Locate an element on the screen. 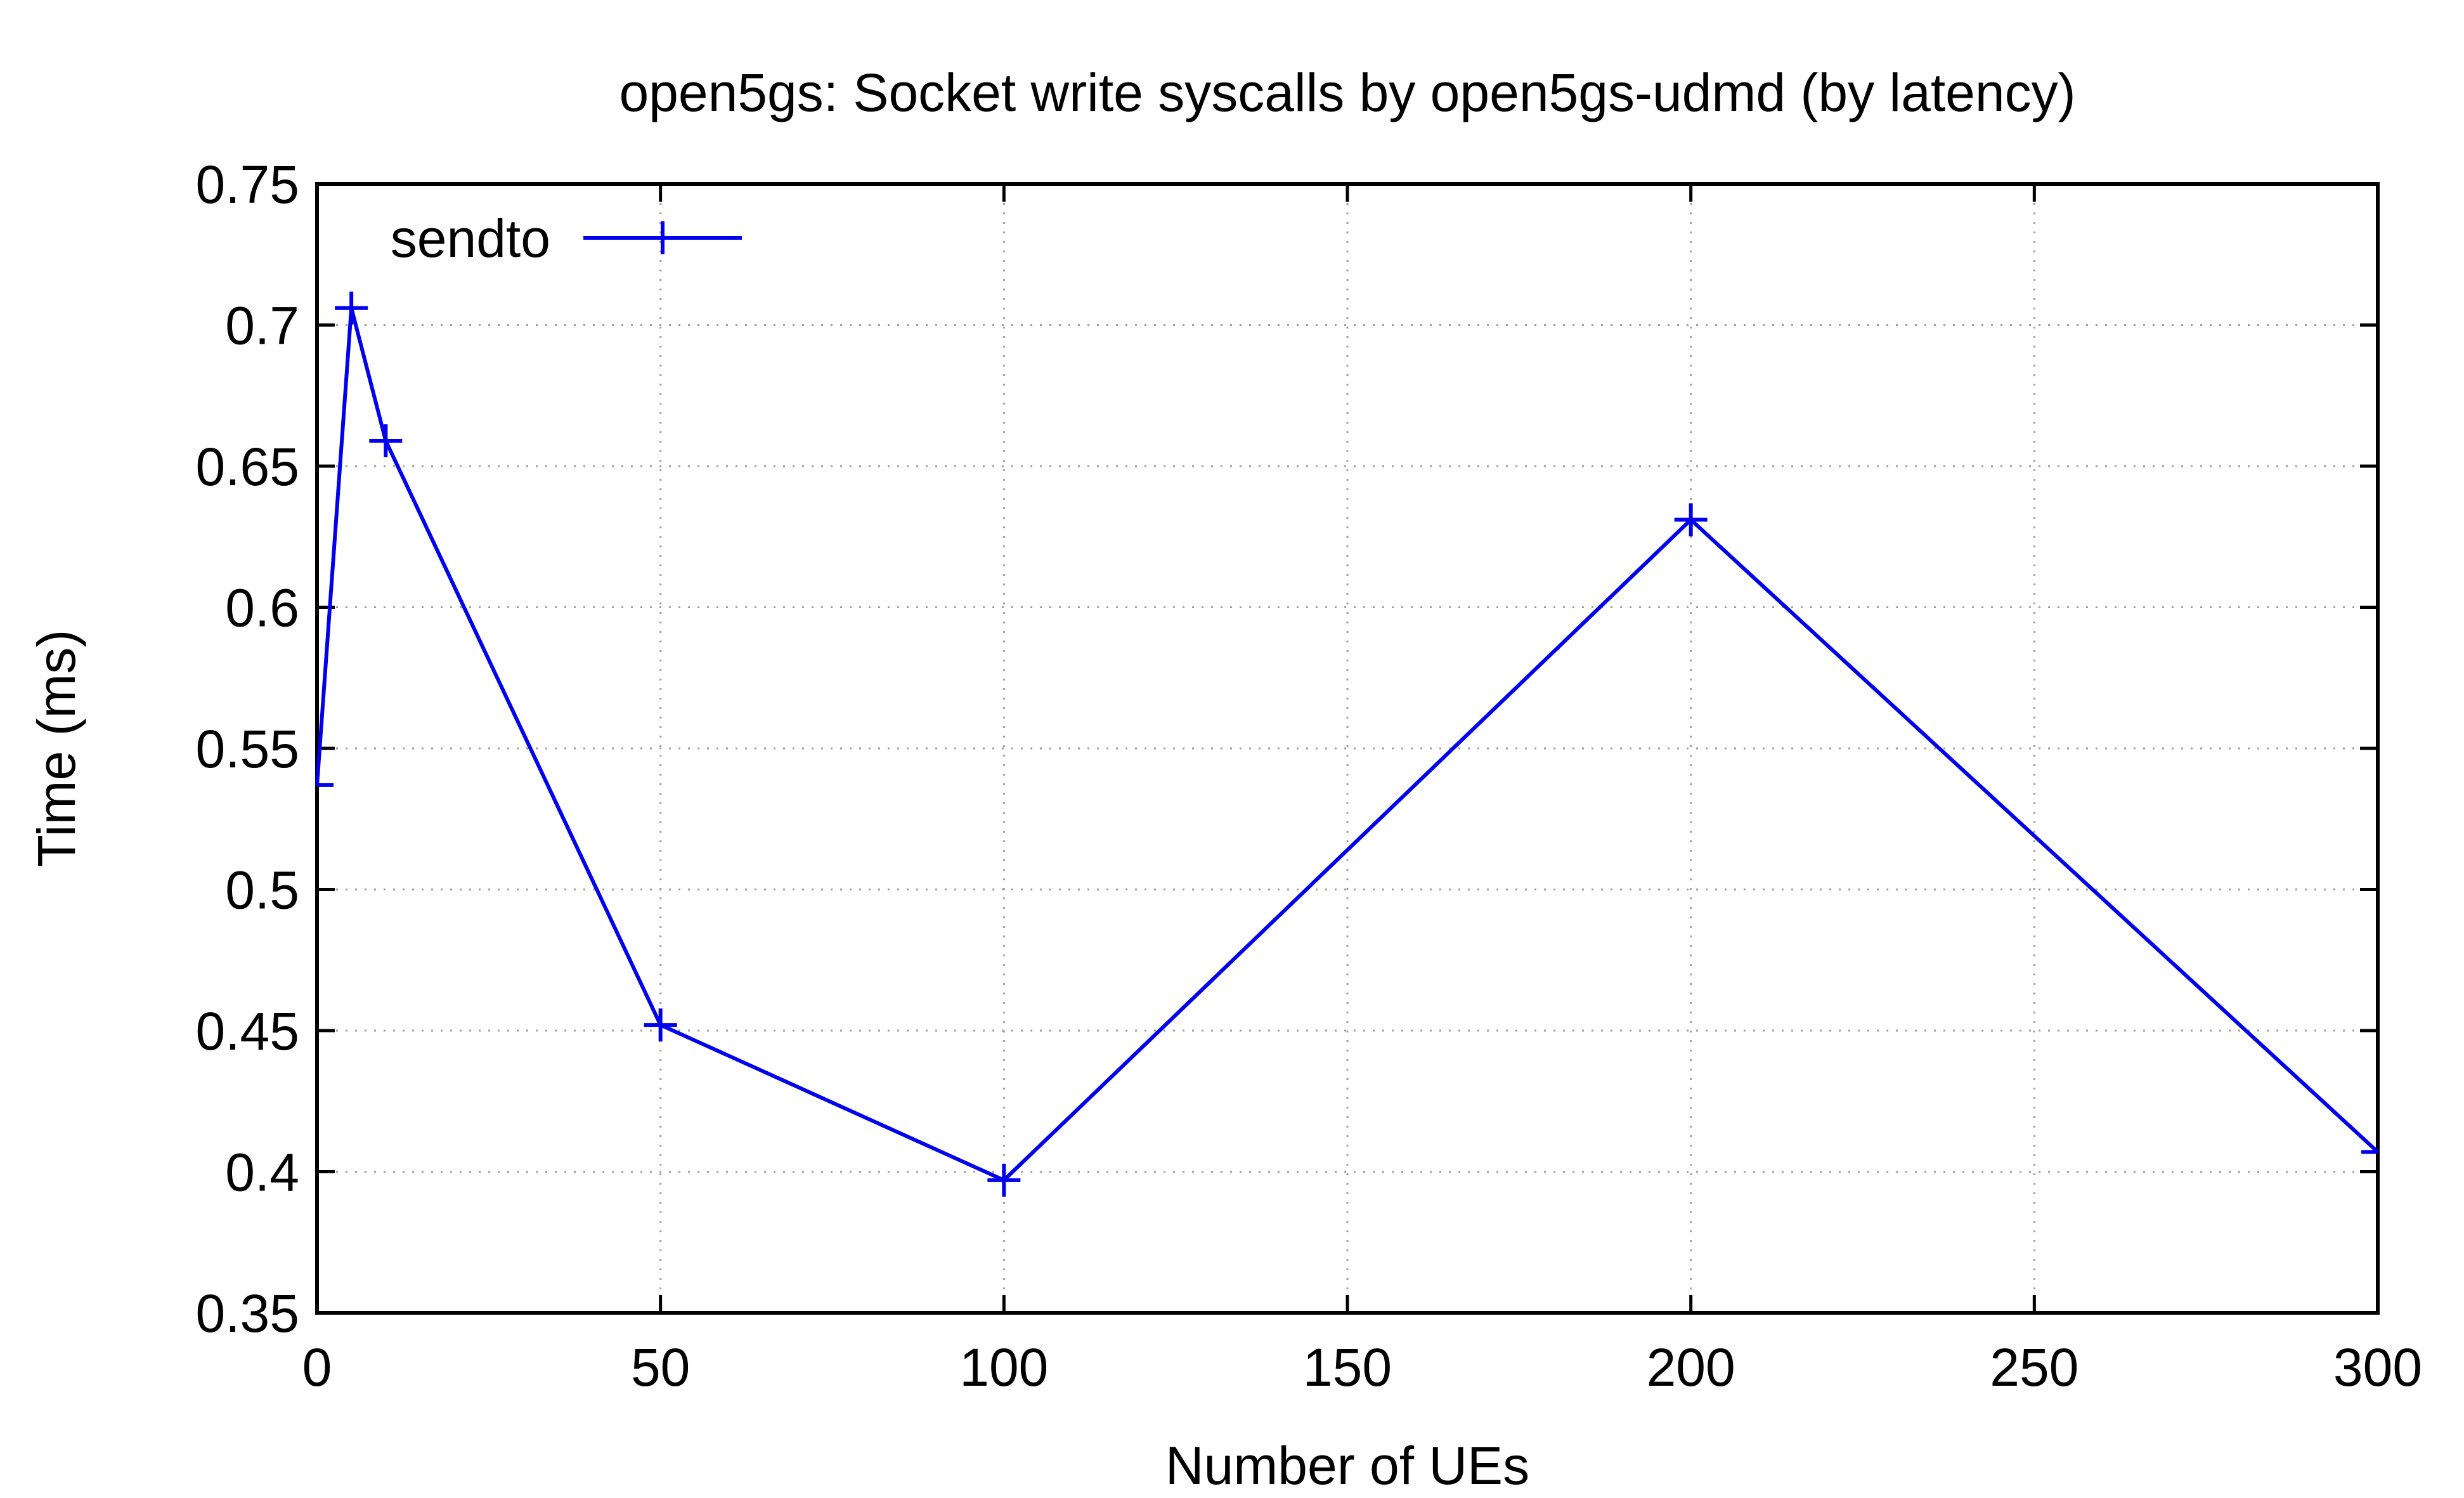  x-axis-label: Number of UEs is located at coordinates (1347, 1465).